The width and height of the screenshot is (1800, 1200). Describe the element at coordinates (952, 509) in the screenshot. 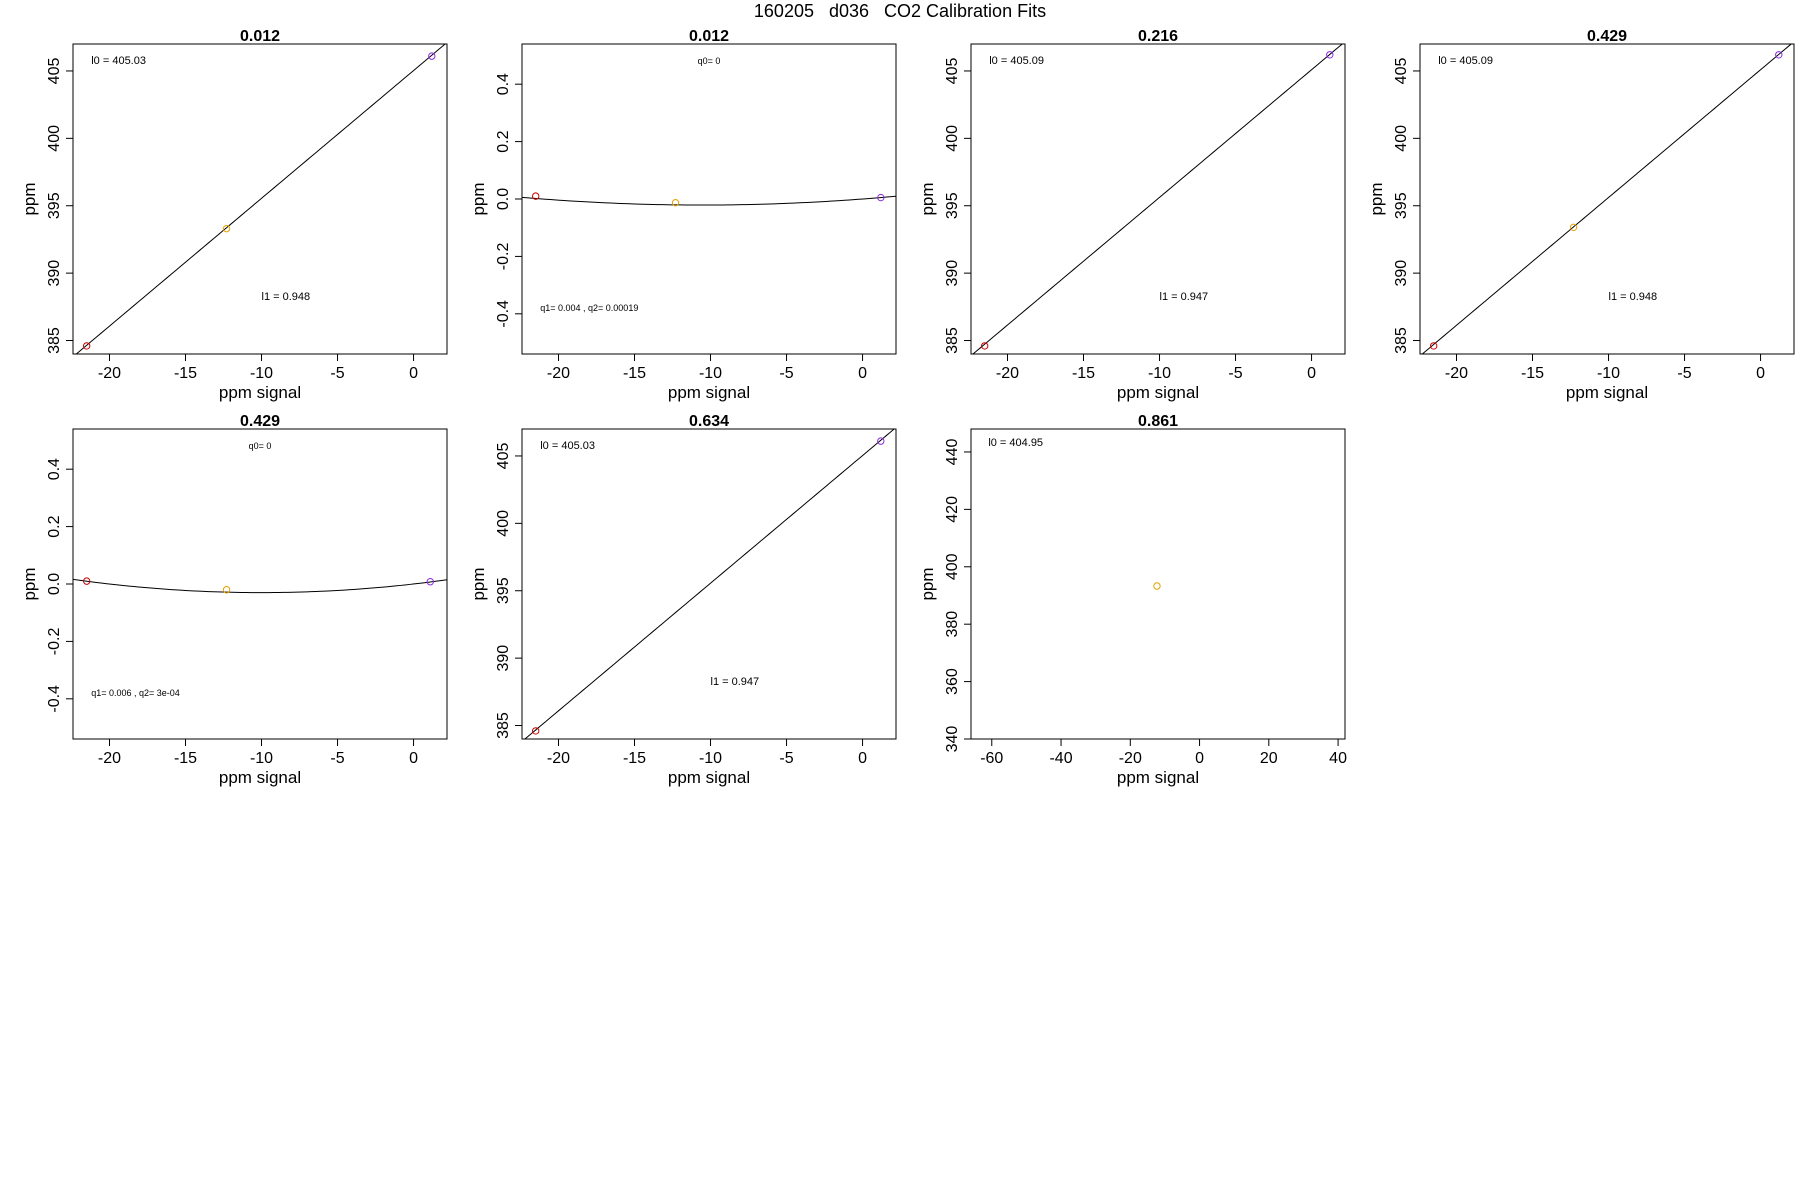

I see `y-tick-label: 420` at that location.